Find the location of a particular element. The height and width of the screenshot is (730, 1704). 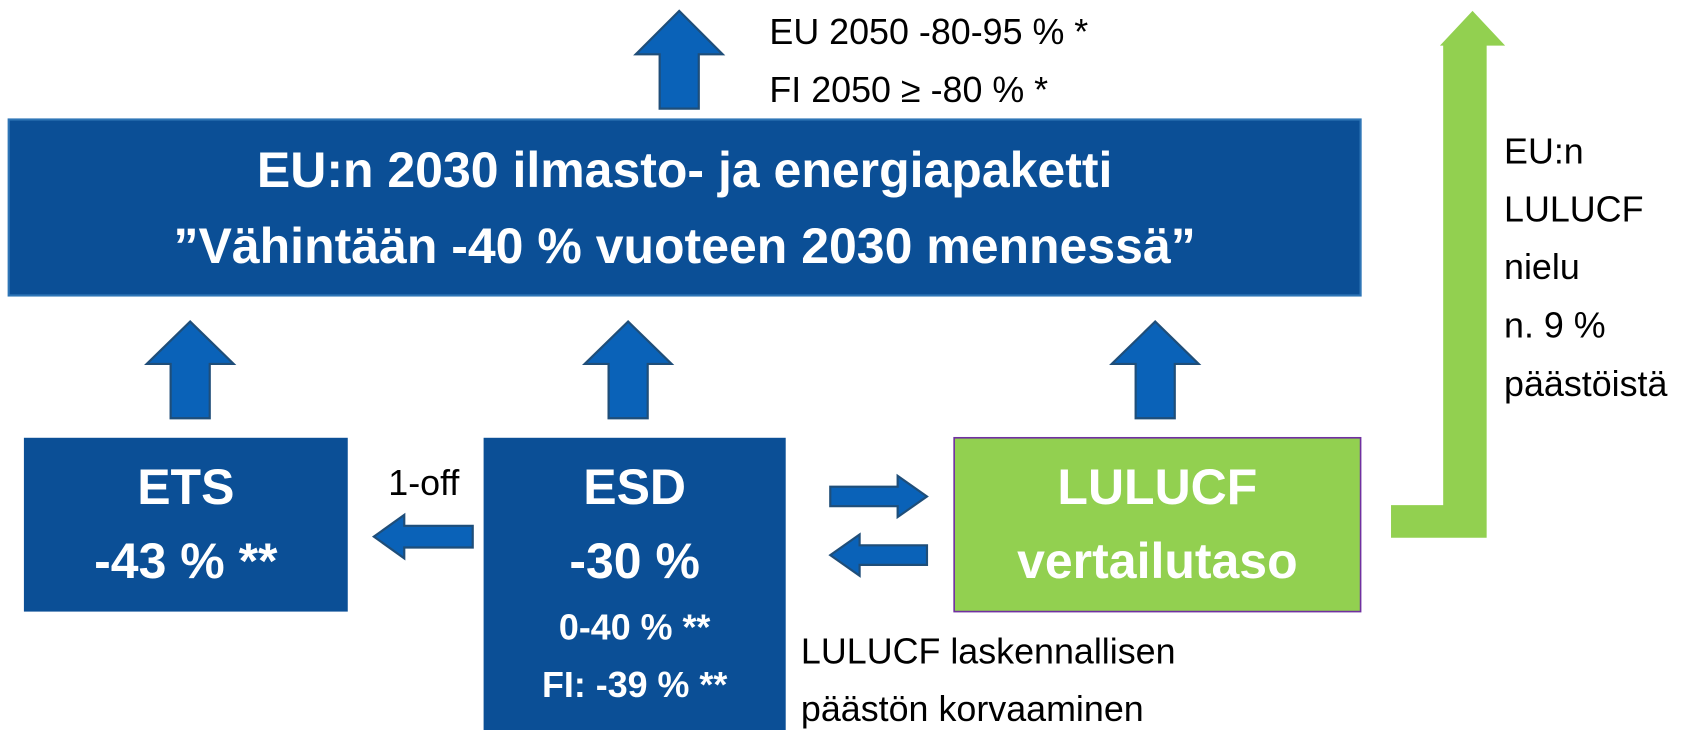

lulucf-box is located at coordinates (1157, 524).